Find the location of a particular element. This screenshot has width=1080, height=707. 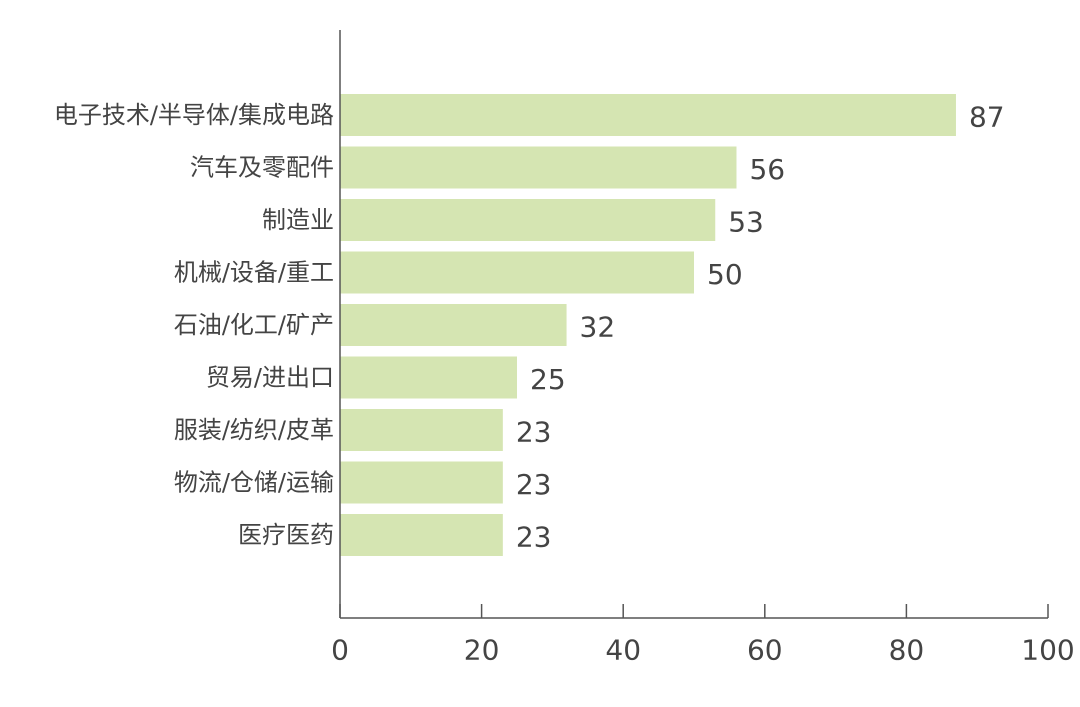

value-label-8: 23 is located at coordinates (534, 537).